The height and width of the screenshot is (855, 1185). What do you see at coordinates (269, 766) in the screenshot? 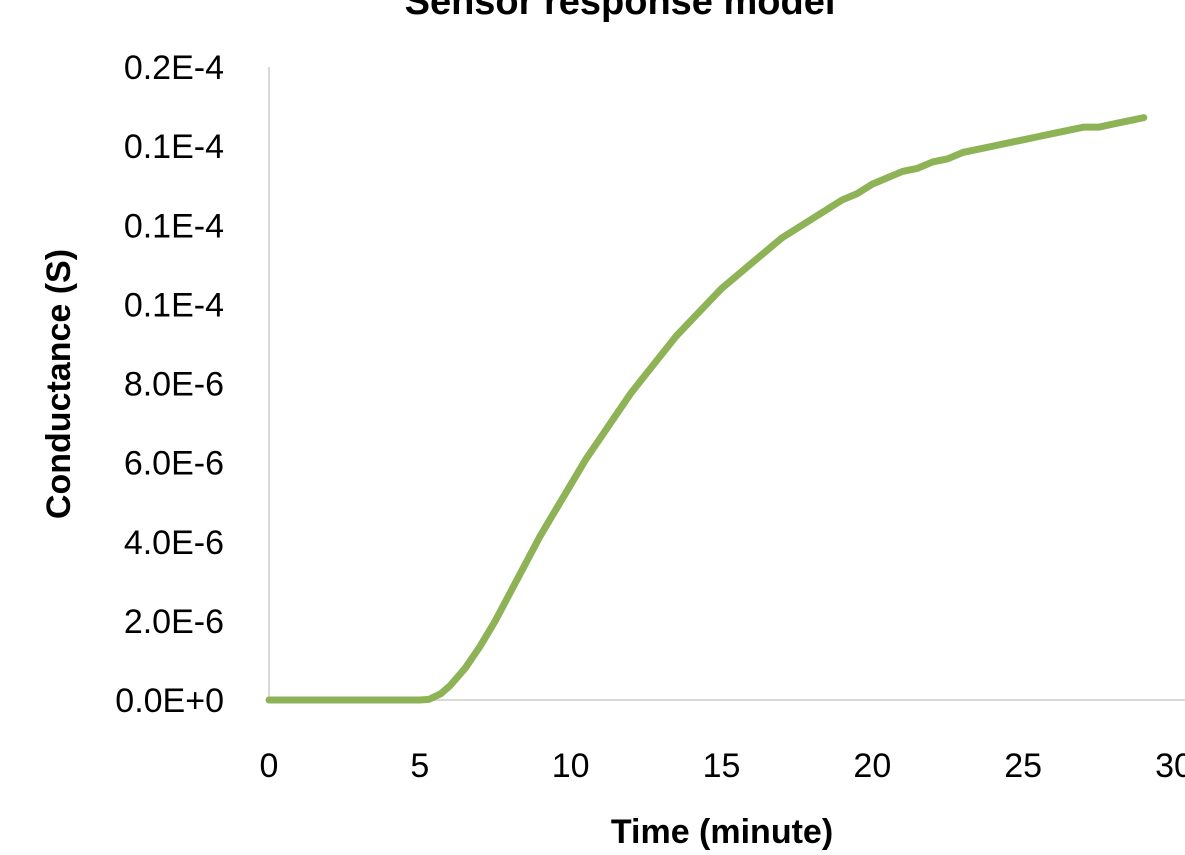
I see `x-tick-label: 0` at bounding box center [269, 766].